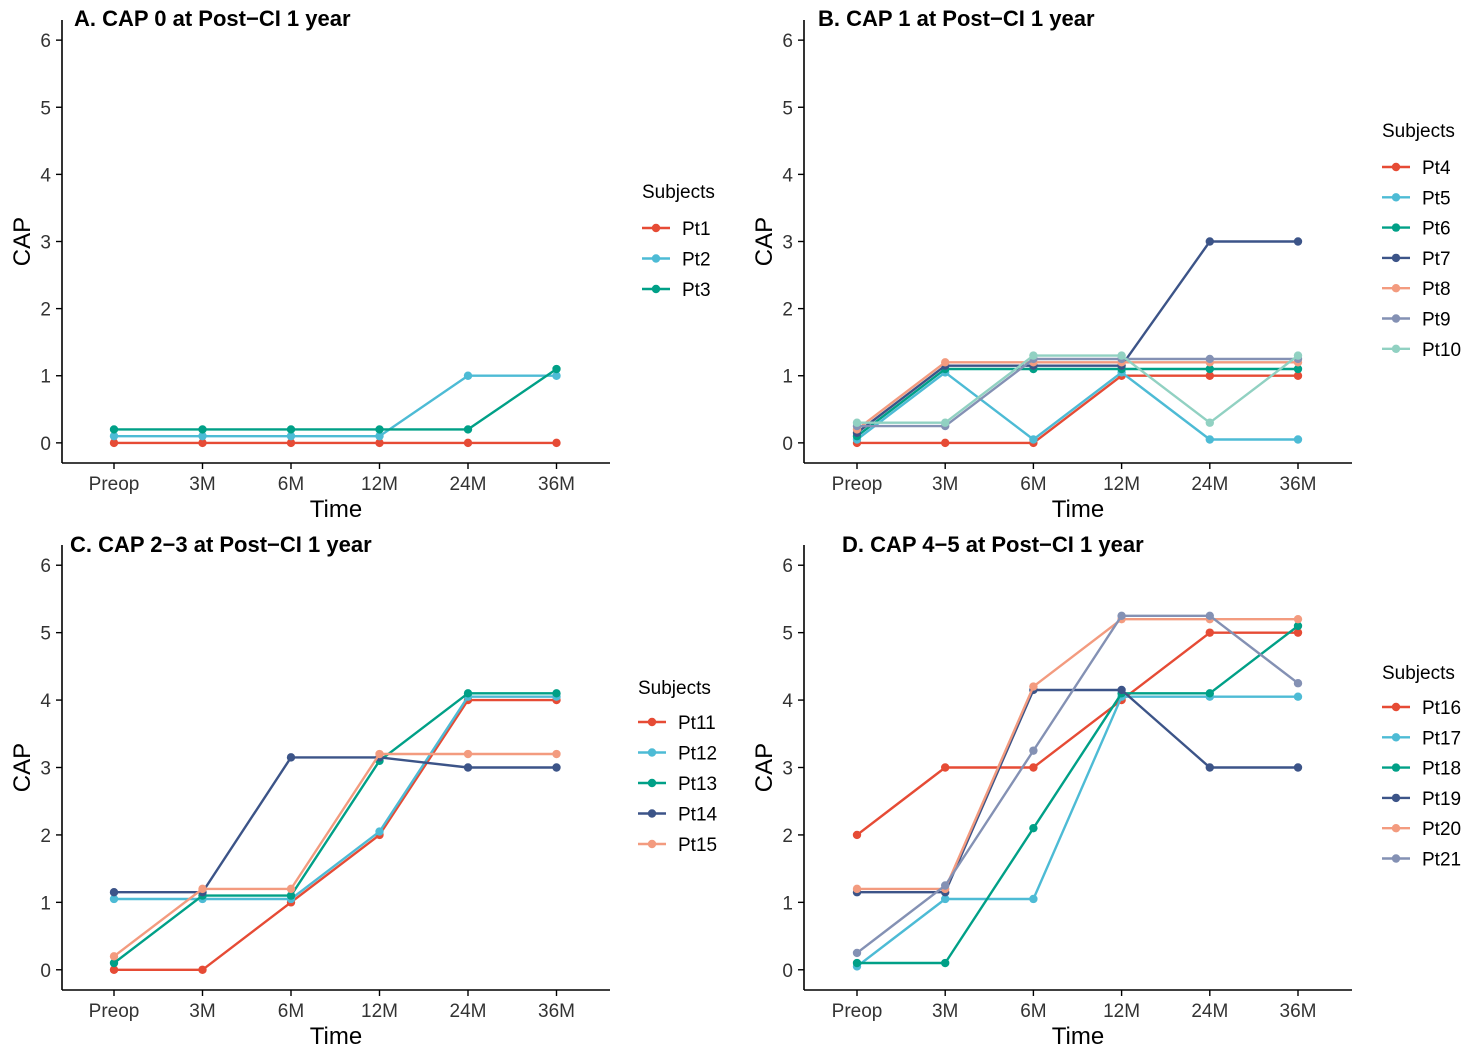 This screenshot has height=1050, width=1483. I want to click on series-line-pt21, so click(1077, 784).